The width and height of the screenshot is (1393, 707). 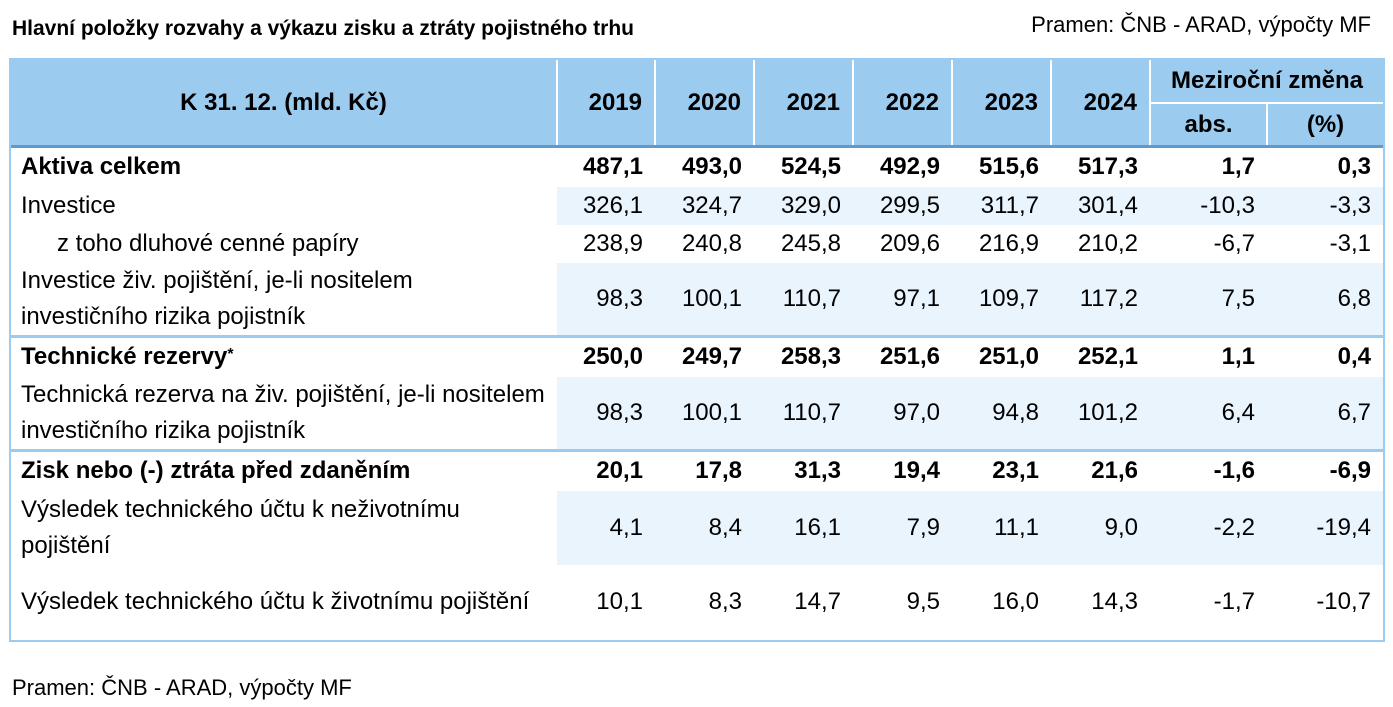 What do you see at coordinates (1325, 470) in the screenshot?
I see `row-value: -6,9` at bounding box center [1325, 470].